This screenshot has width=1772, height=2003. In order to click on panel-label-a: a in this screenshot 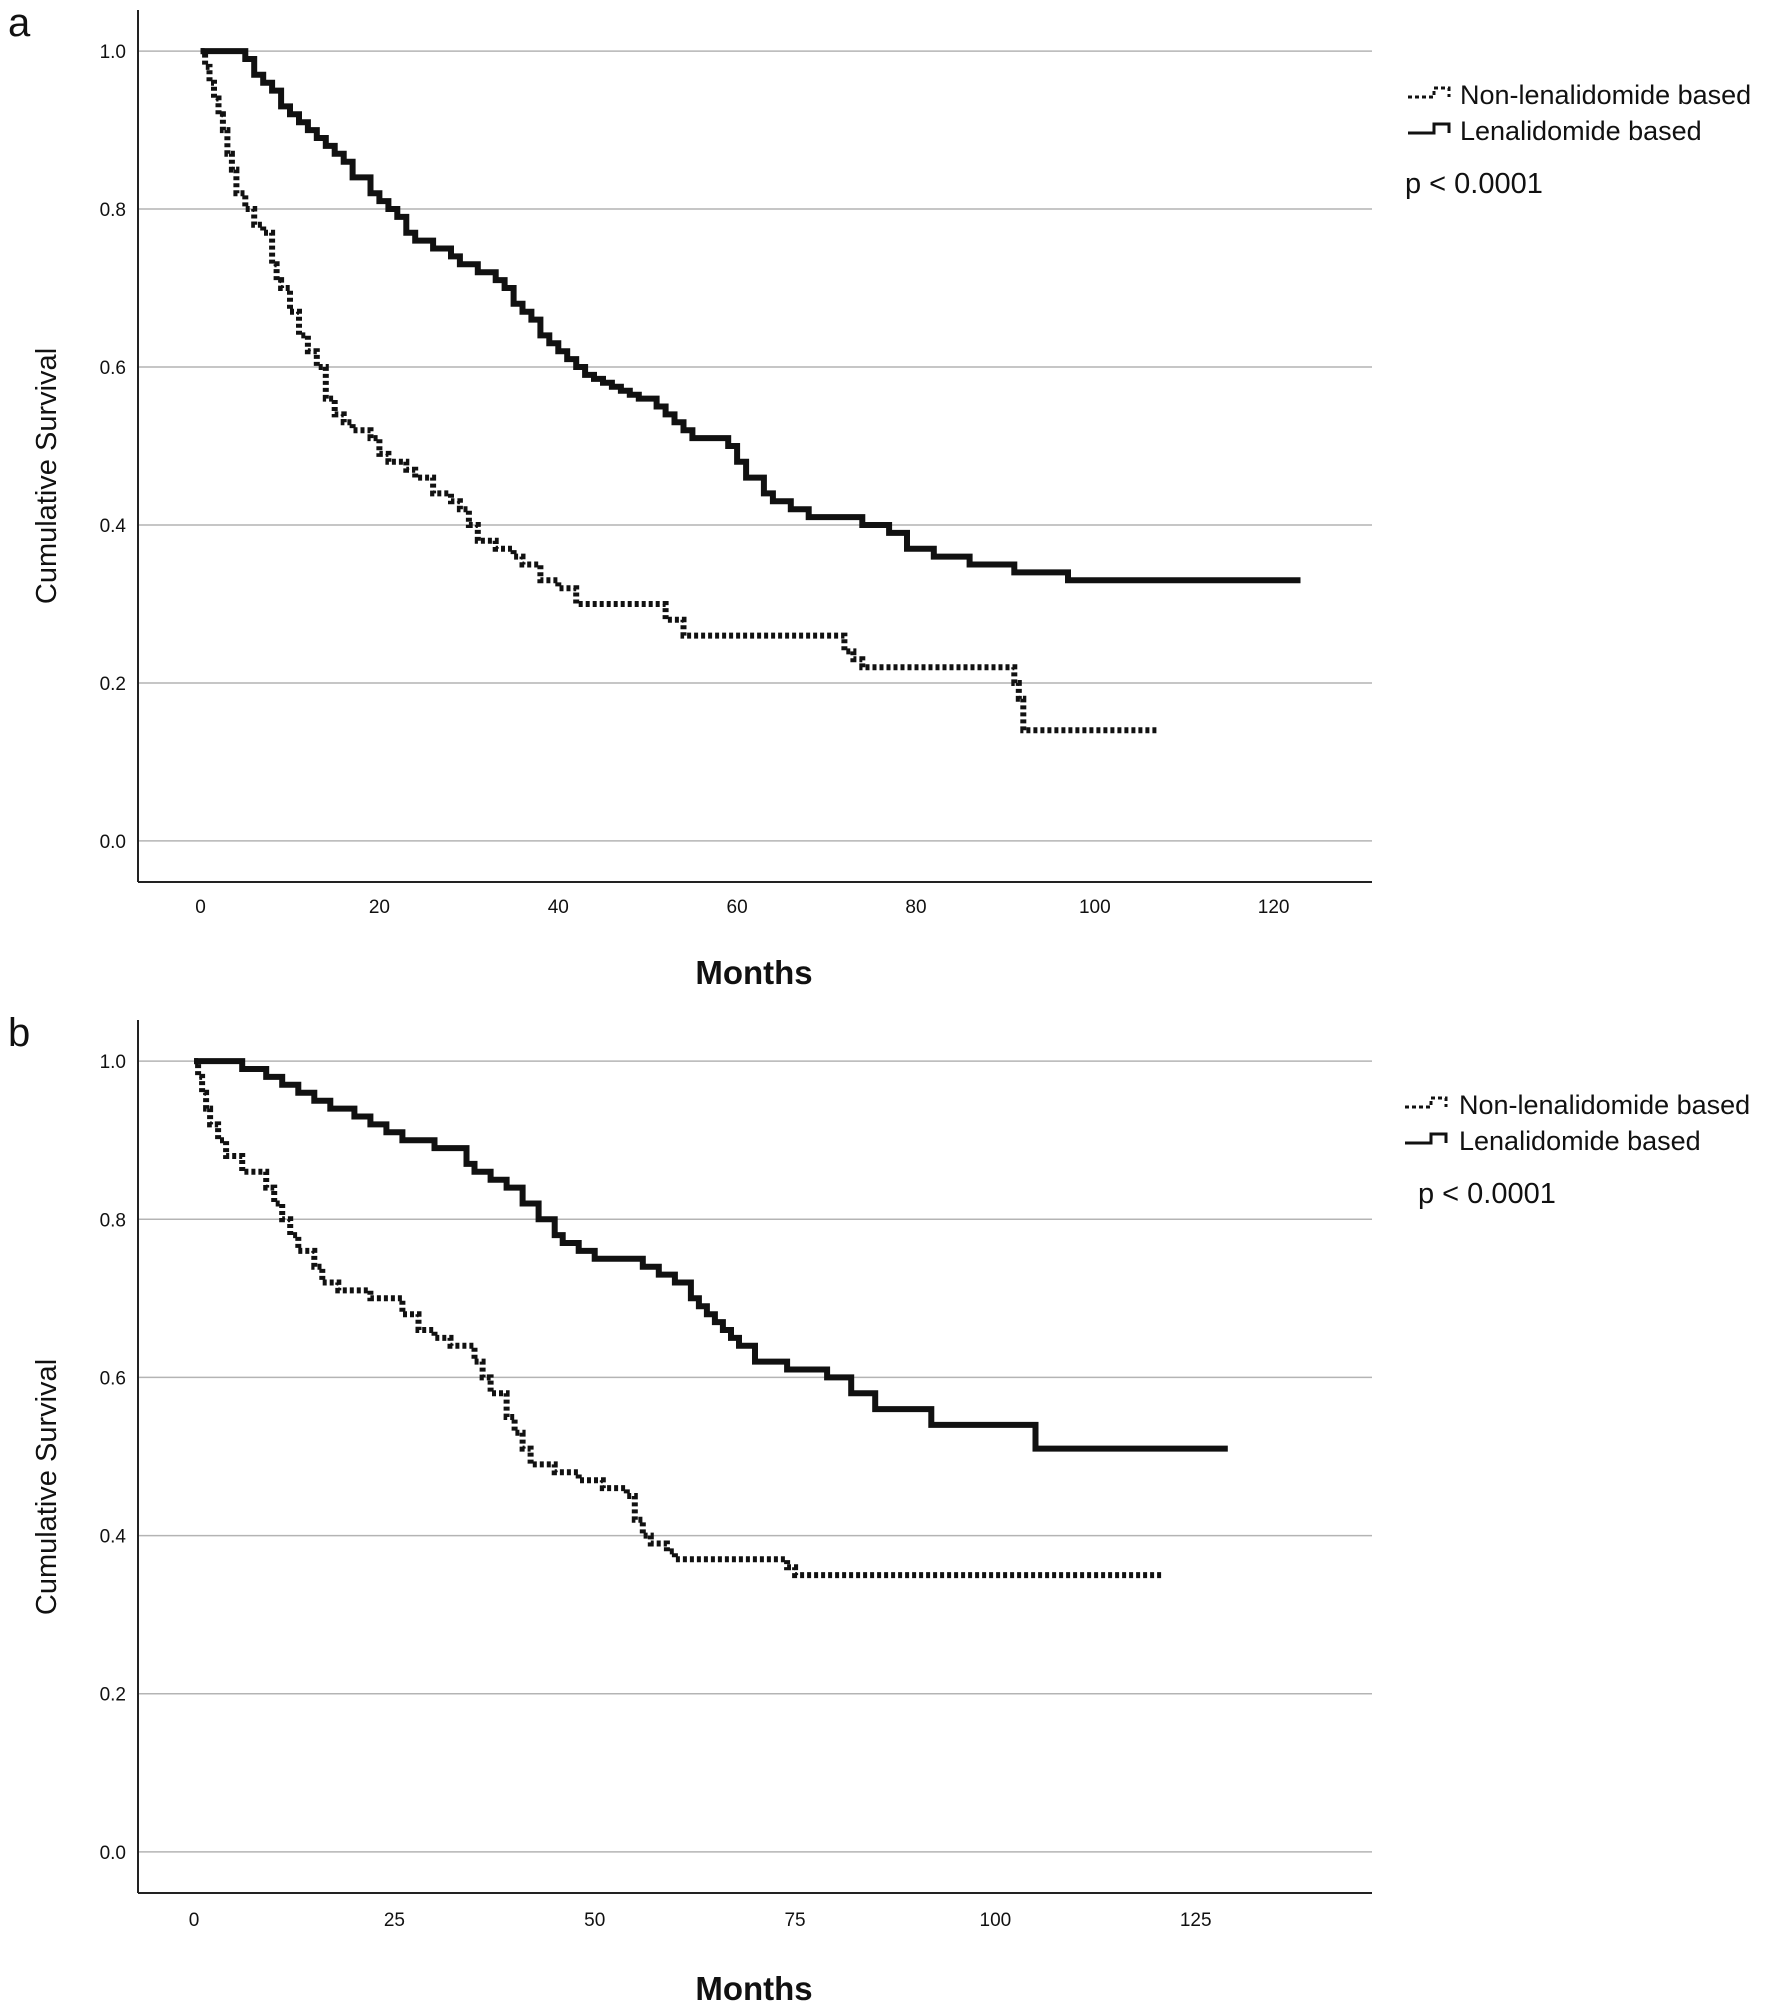, I will do `click(19, 23)`.